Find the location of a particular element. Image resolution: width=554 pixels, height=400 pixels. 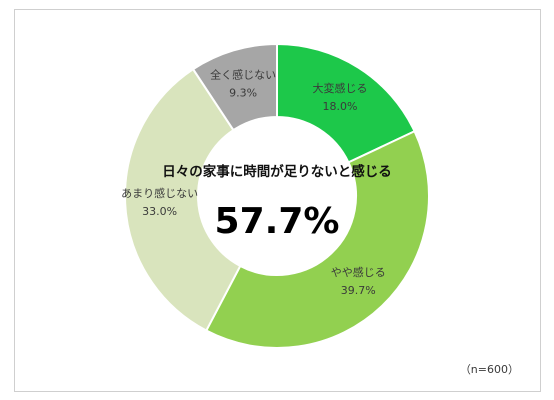

center-value: 57.7% is located at coordinates (277, 221).